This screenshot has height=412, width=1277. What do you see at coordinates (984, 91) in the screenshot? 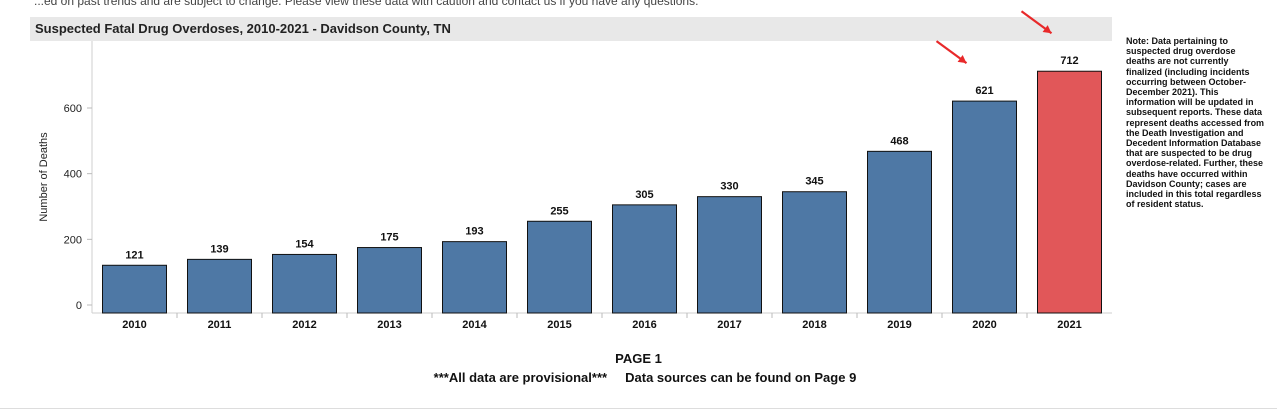
I see `data-label-2020: 621` at bounding box center [984, 91].